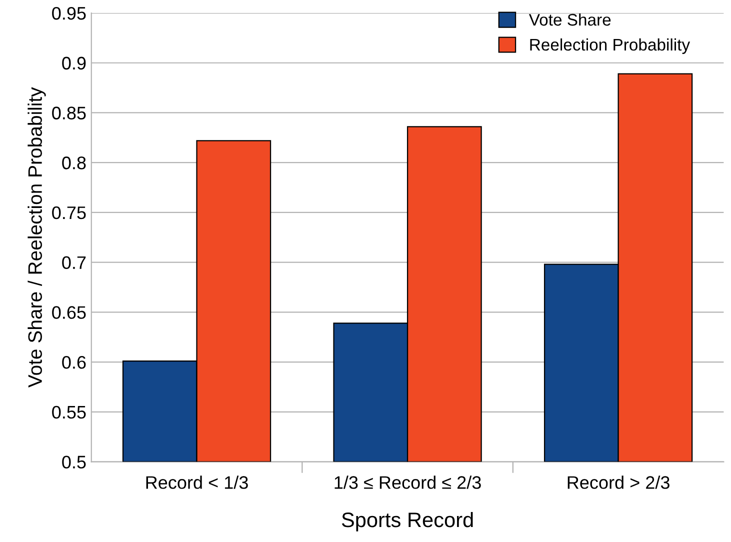 Image resolution: width=731 pixels, height=542 pixels. What do you see at coordinates (74, 163) in the screenshot?
I see `y-tick-label: 0.8` at bounding box center [74, 163].